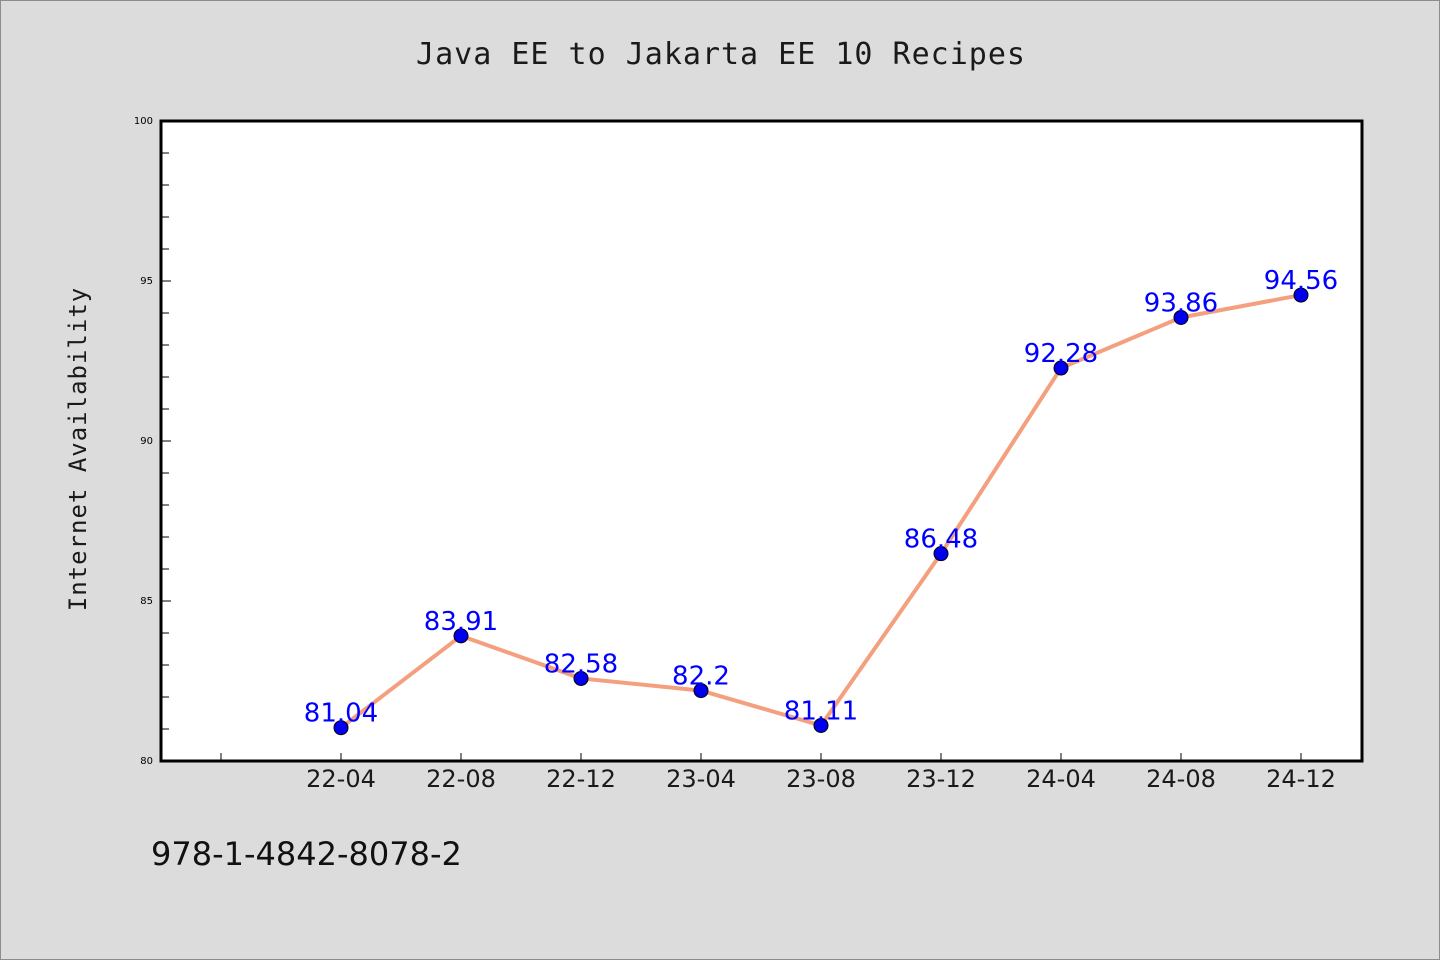 Image resolution: width=1440 pixels, height=960 pixels. What do you see at coordinates (701, 677) in the screenshot?
I see `data-label: 82.2` at bounding box center [701, 677].